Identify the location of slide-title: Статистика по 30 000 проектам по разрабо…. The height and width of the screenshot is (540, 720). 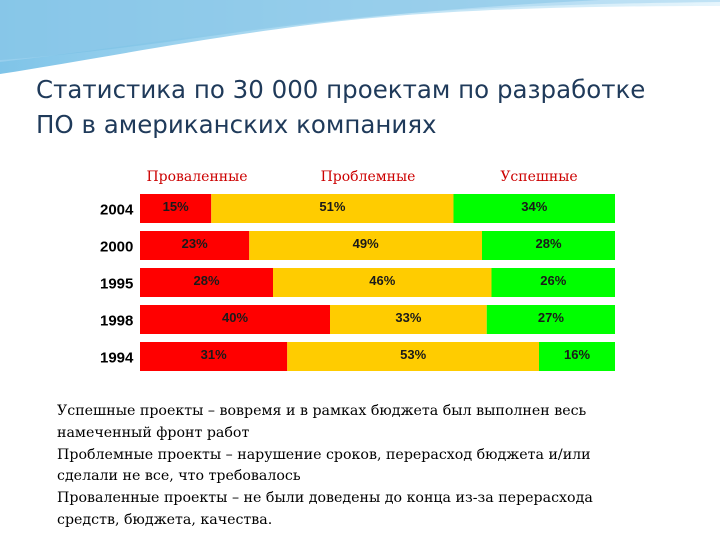
(366, 107).